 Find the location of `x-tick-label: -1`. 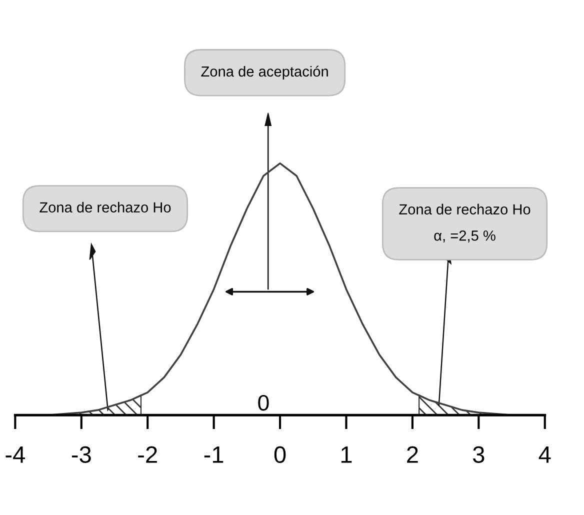

x-tick-label: -1 is located at coordinates (214, 454).